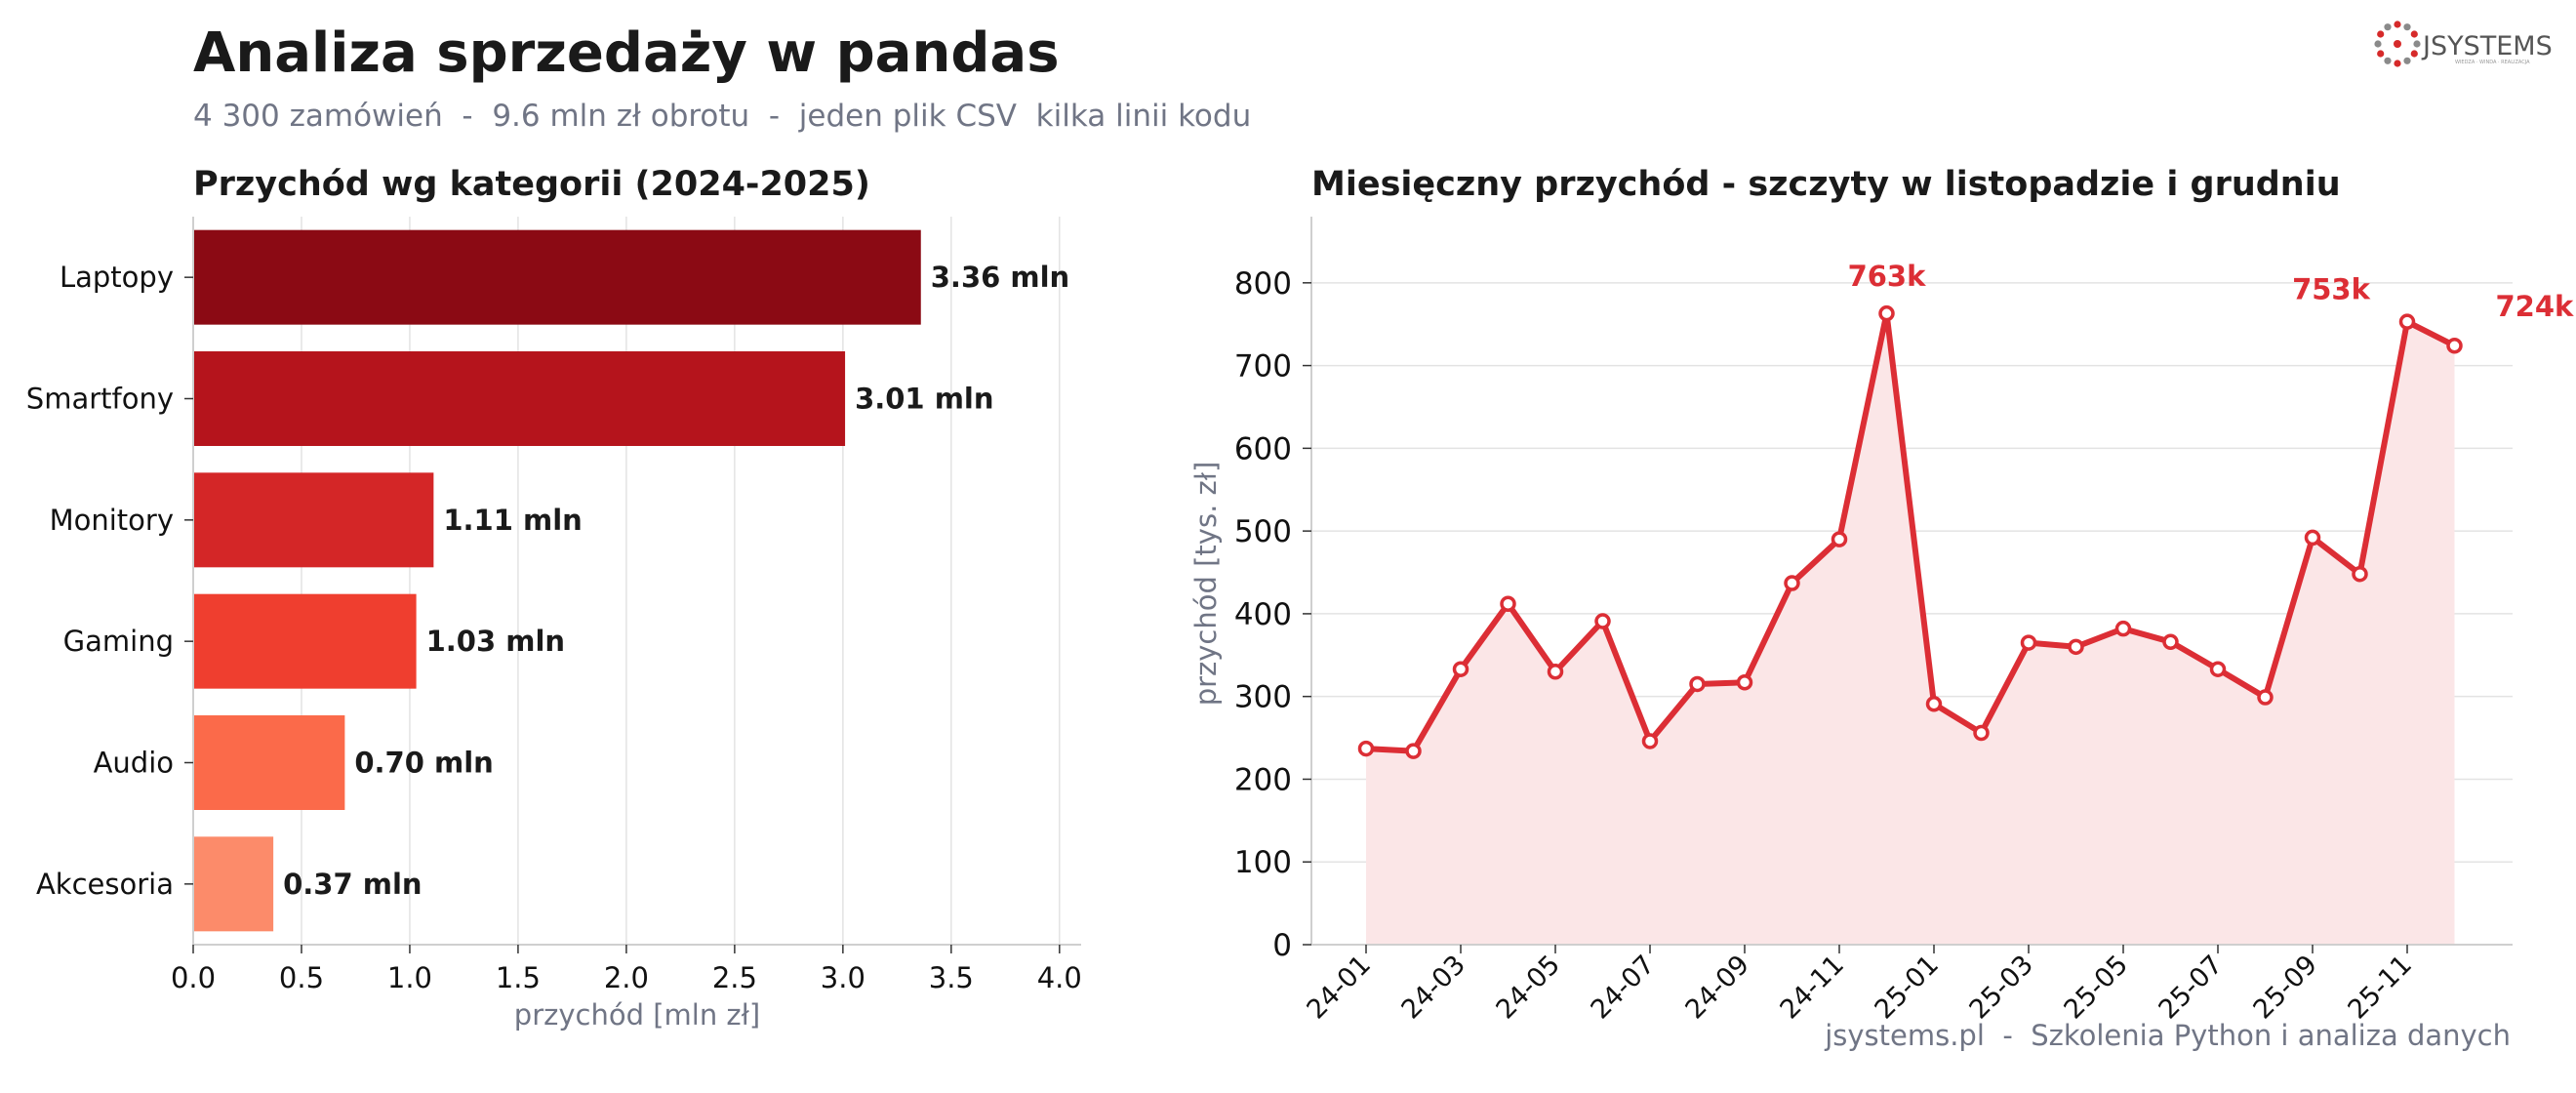  I want to click on logo-tagline: WIEDZA · WINDA · REALIZACJA, so click(2492, 62).